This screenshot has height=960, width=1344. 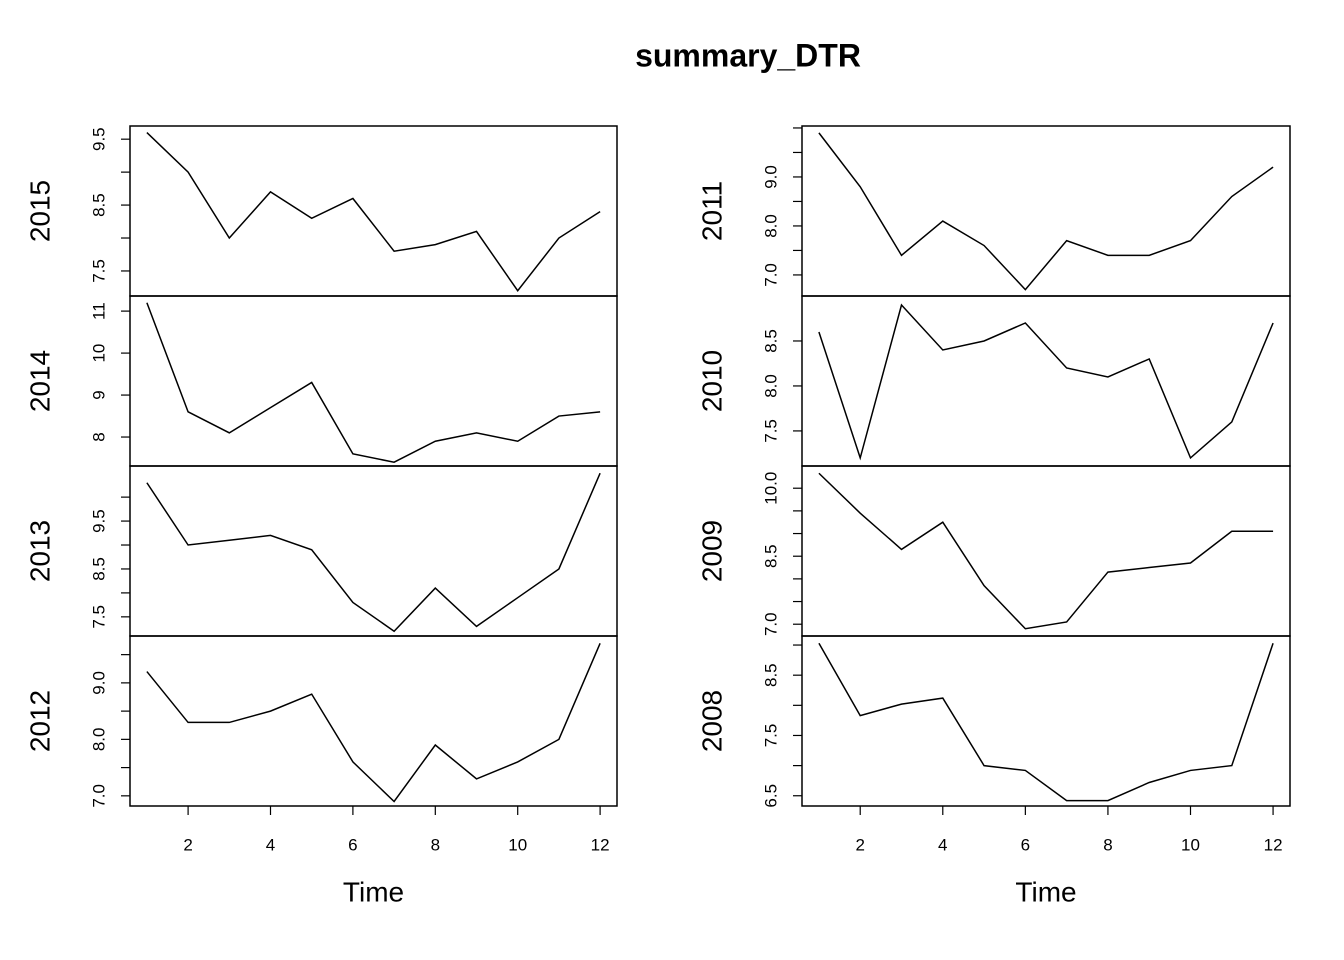 I want to click on y-tick-label: 9, so click(x=98, y=394).